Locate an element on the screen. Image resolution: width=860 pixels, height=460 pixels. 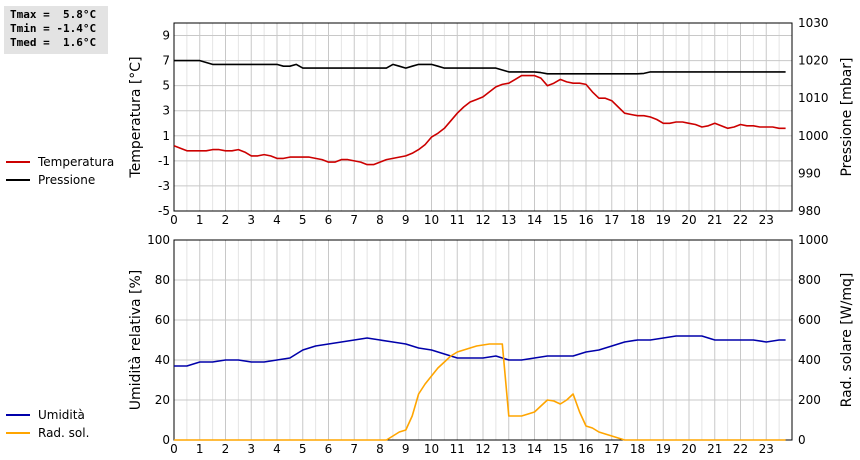
chart1-x-tick-label: 17 is located at coordinates (611, 220).